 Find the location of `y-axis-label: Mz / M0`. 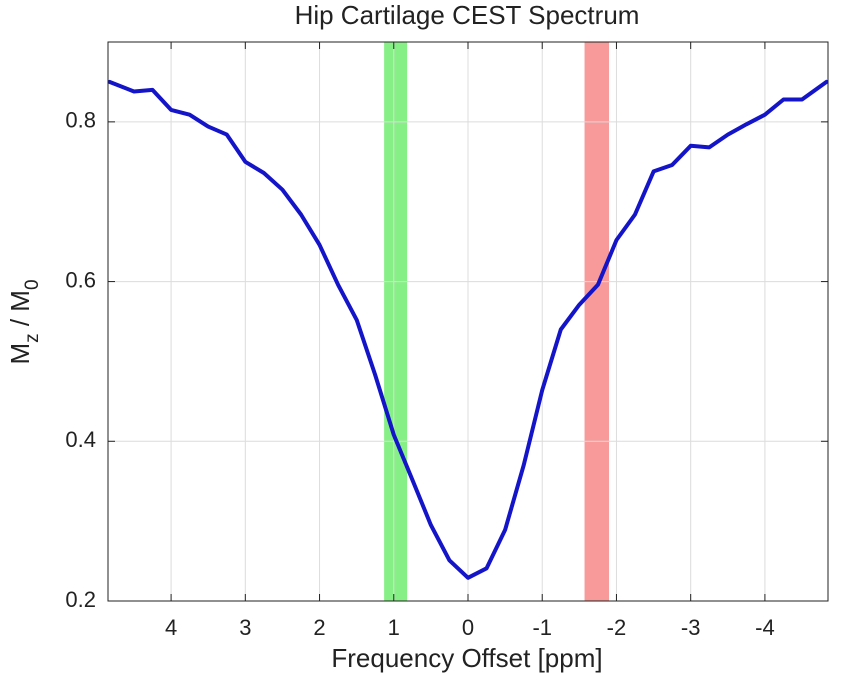

y-axis-label: Mz / M0 is located at coordinates (24, 321).